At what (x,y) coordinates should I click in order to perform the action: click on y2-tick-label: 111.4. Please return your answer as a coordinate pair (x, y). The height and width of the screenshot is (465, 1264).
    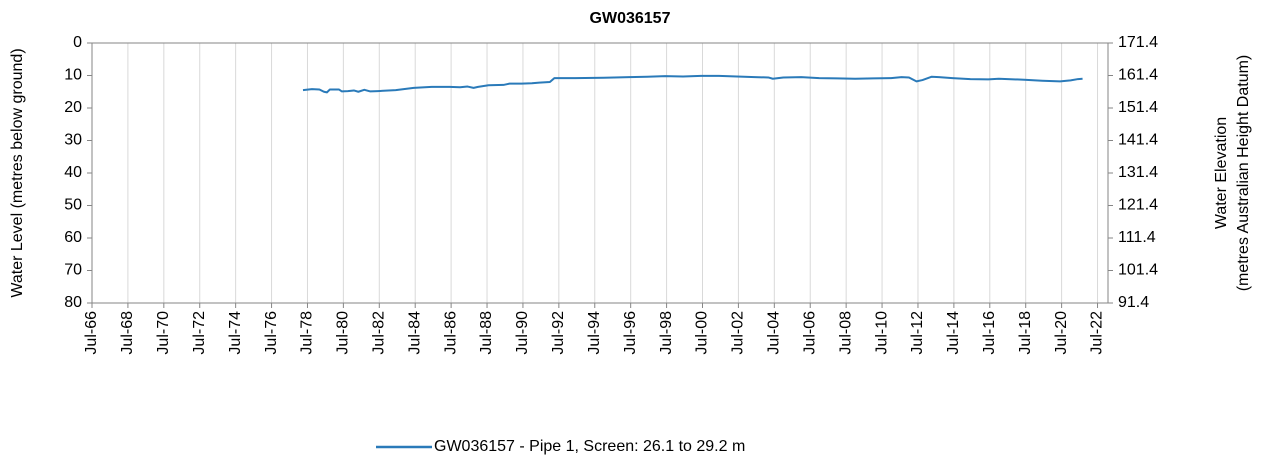
    Looking at the image, I should click on (1137, 237).